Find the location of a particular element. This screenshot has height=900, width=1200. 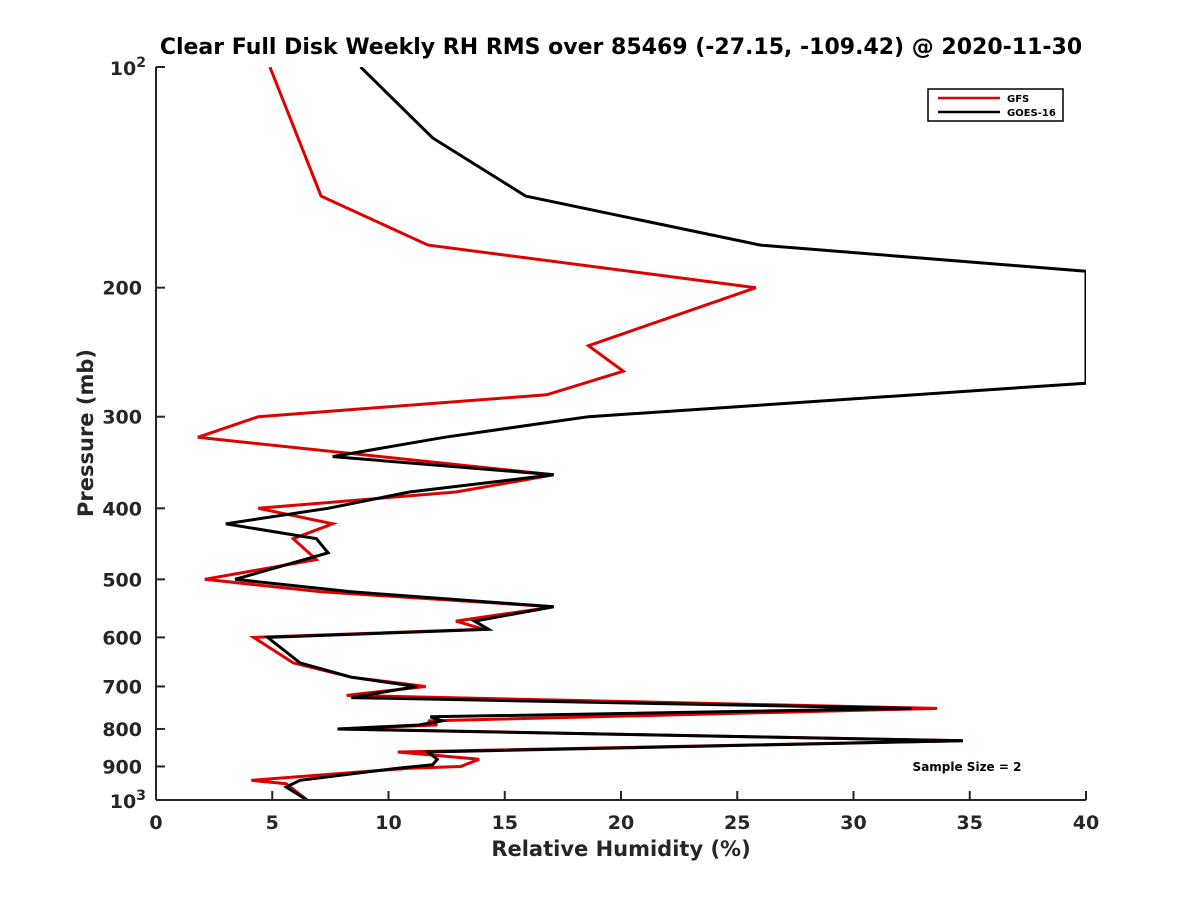

x-tick-label: 35 is located at coordinates (970, 823).